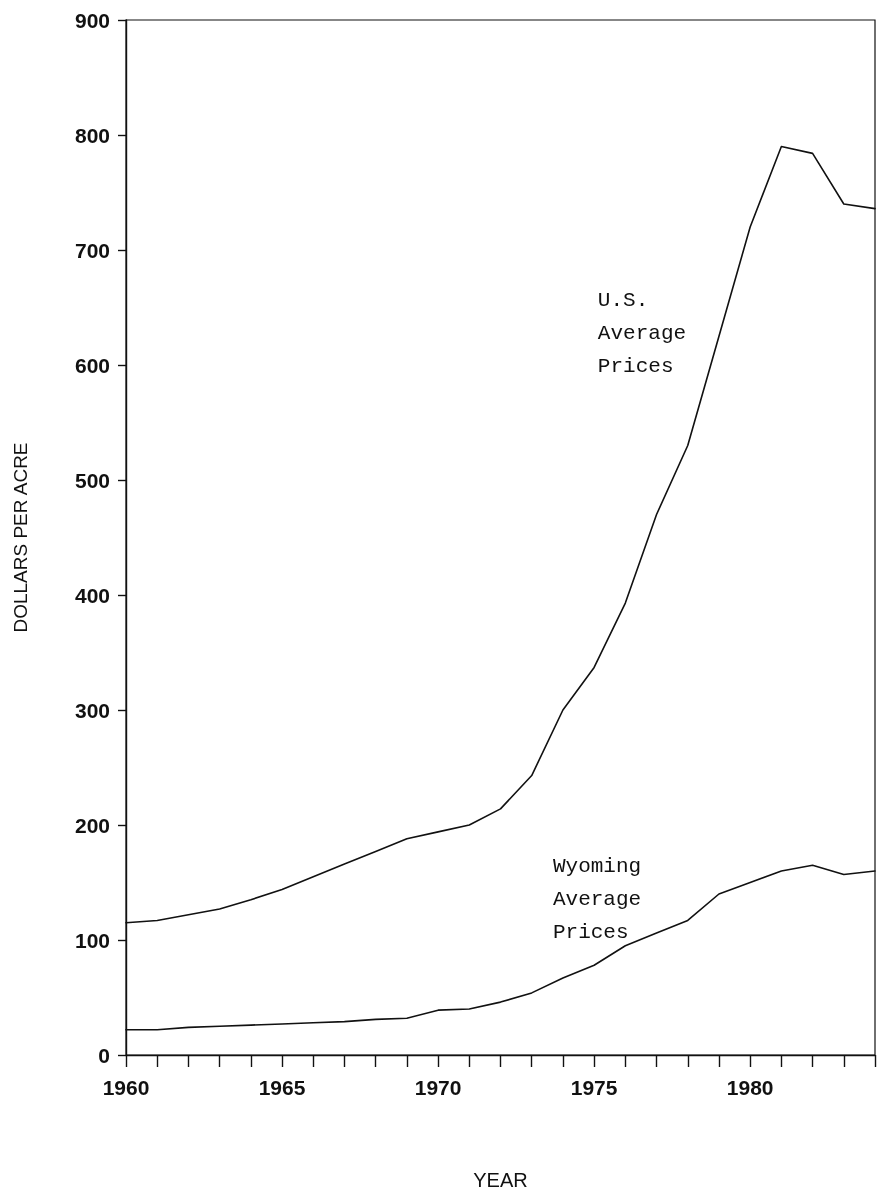 The image size is (880, 1195). Describe the element at coordinates (92, 250) in the screenshot. I see `y-tick-label: 700` at that location.